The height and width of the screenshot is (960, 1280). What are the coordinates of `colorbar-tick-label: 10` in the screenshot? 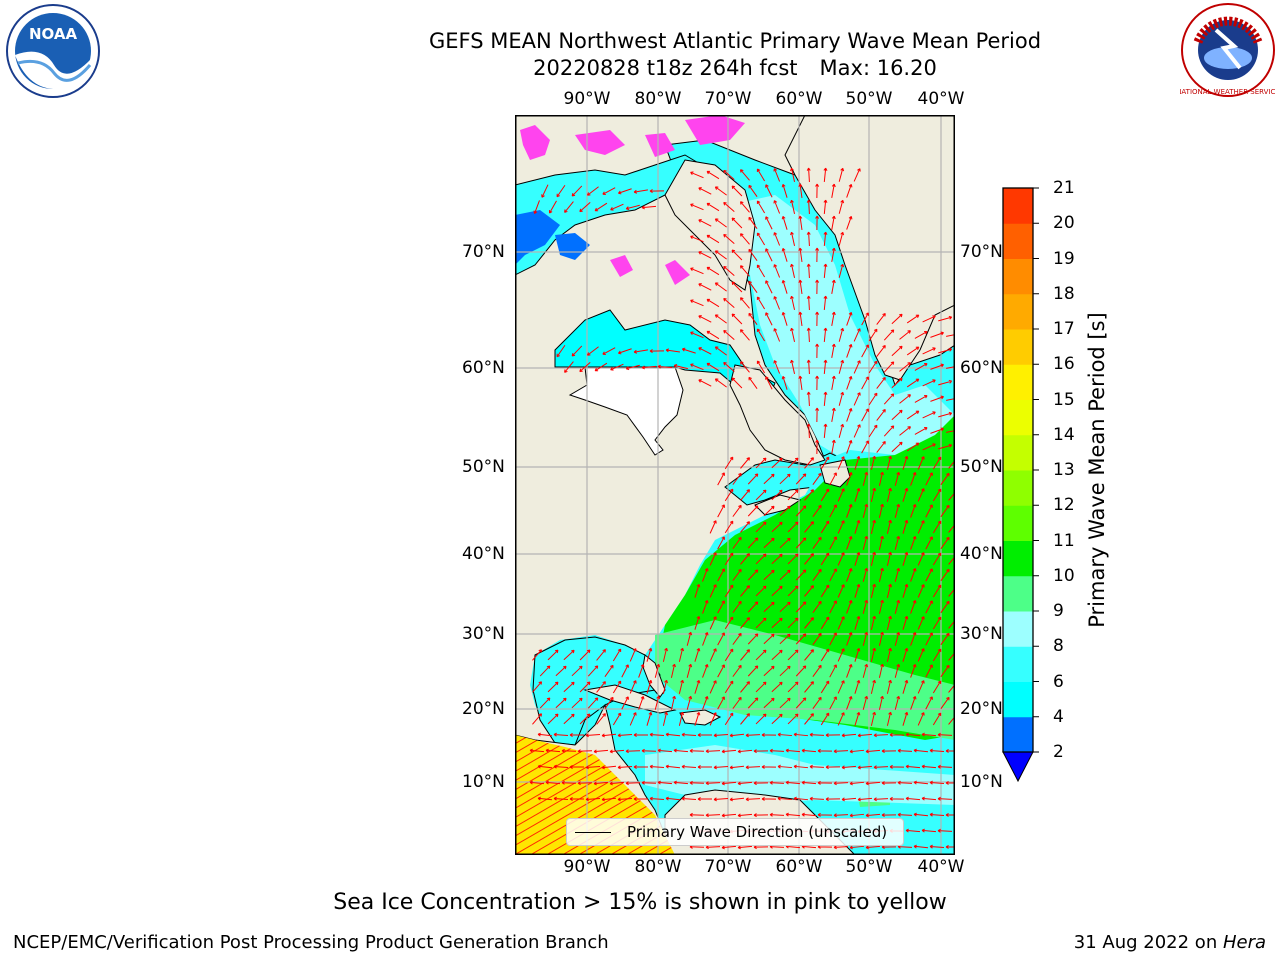 It's located at (1064, 575).